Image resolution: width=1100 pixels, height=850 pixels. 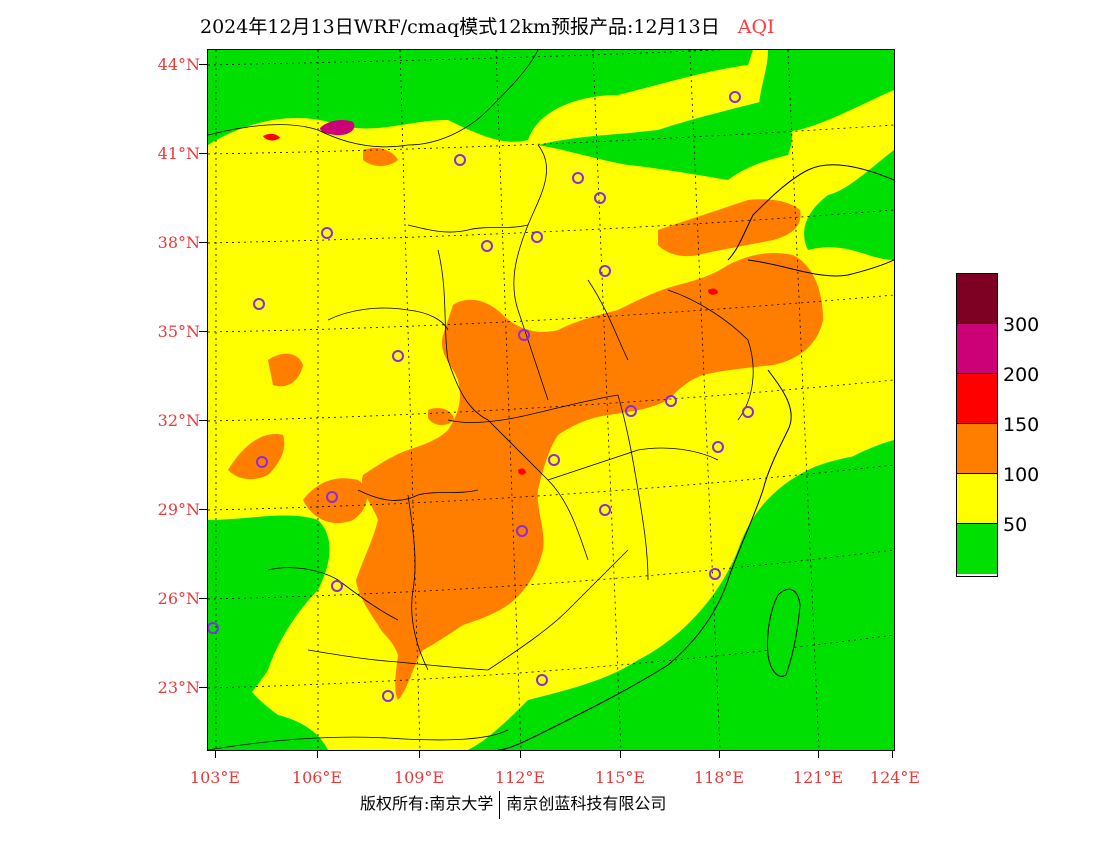 I want to click on copyright-text: 版权所有:南京大学, so click(x=427, y=803).